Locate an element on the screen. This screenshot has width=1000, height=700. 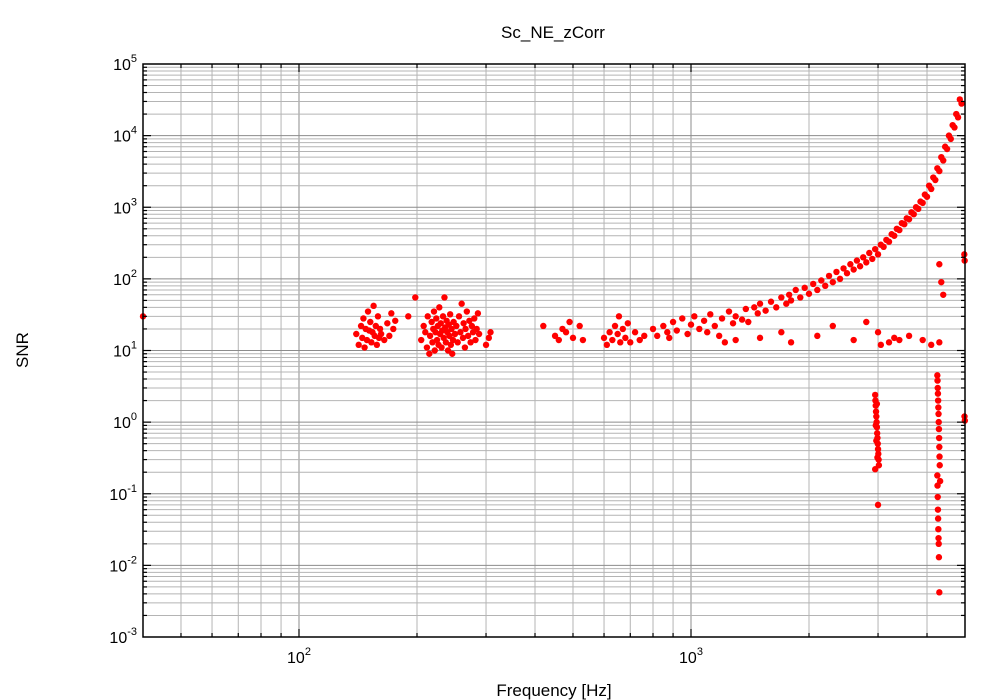
x-tick-label: 103 is located at coordinates (691, 656).